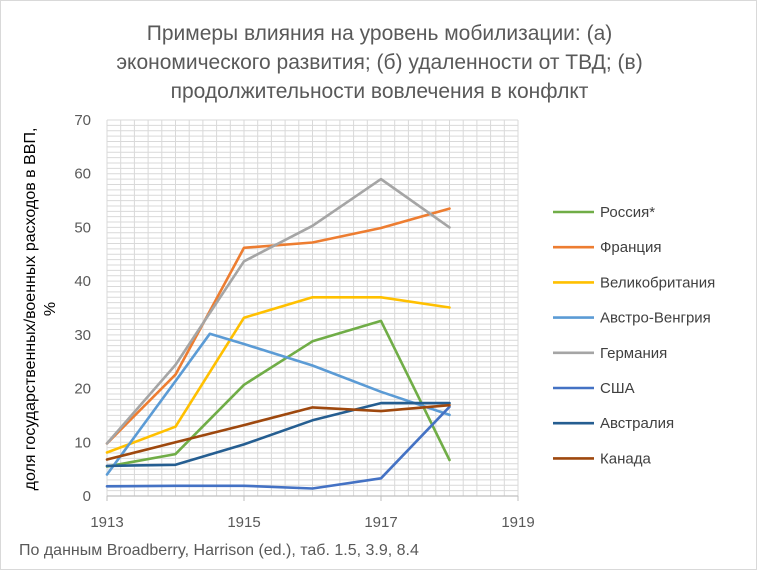  I want to click on y-tick-label: 70, so click(82, 120).